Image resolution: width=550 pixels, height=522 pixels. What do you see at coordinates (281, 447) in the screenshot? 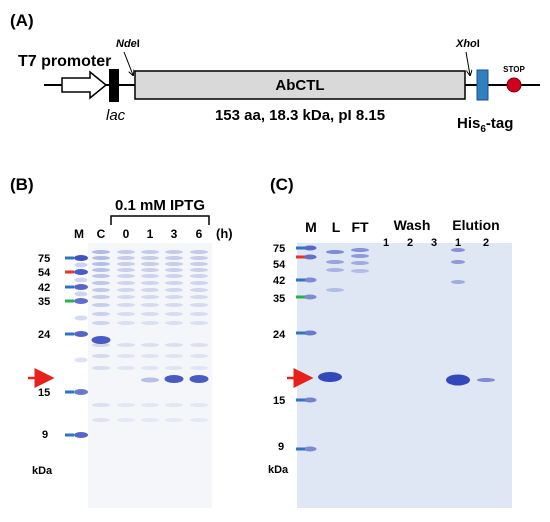
I see `marker-label-c: 9` at bounding box center [281, 447].